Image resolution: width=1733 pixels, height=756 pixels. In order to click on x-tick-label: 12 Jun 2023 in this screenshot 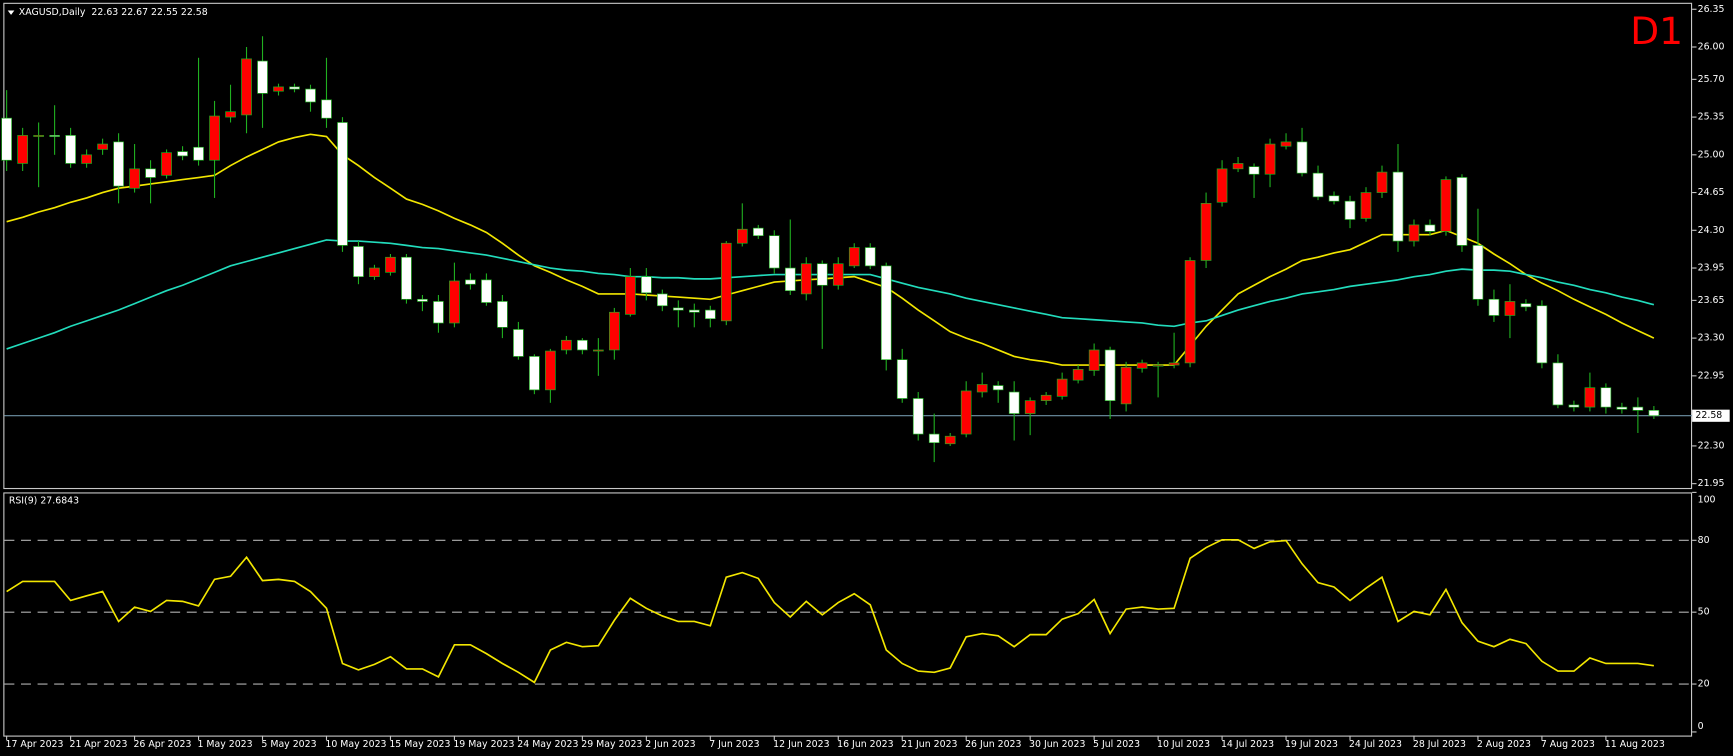, I will do `click(801, 744)`.